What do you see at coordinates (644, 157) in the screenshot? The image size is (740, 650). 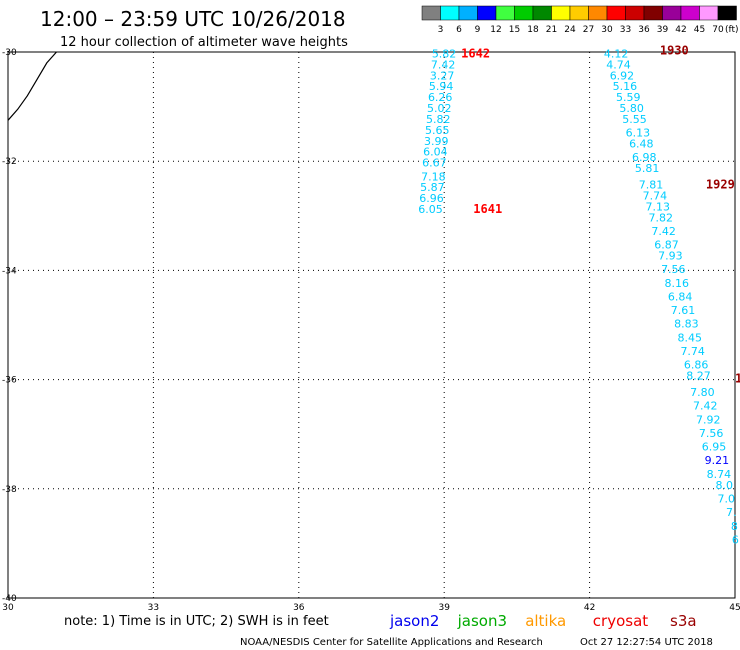 I see `wave-height-value: 6.98` at bounding box center [644, 157].